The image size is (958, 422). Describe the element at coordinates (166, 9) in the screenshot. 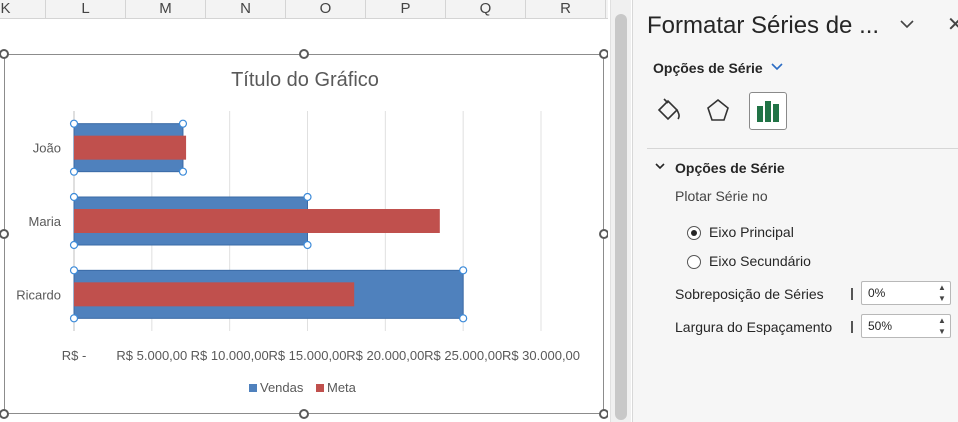

I see `column-header: M` at that location.